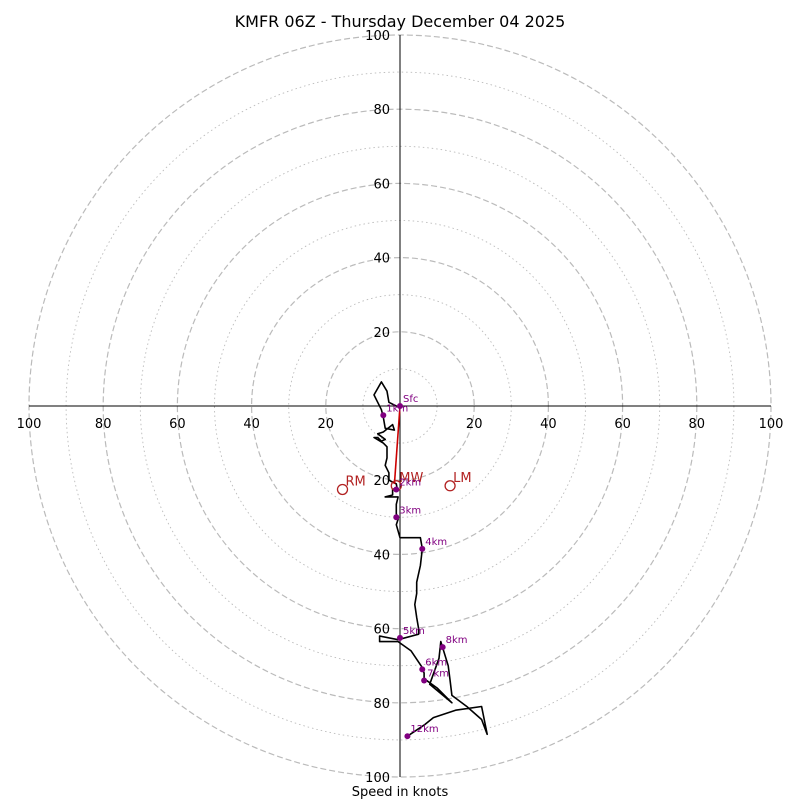  What do you see at coordinates (436, 542) in the screenshot?
I see `height-marker-label: 4km` at bounding box center [436, 542].